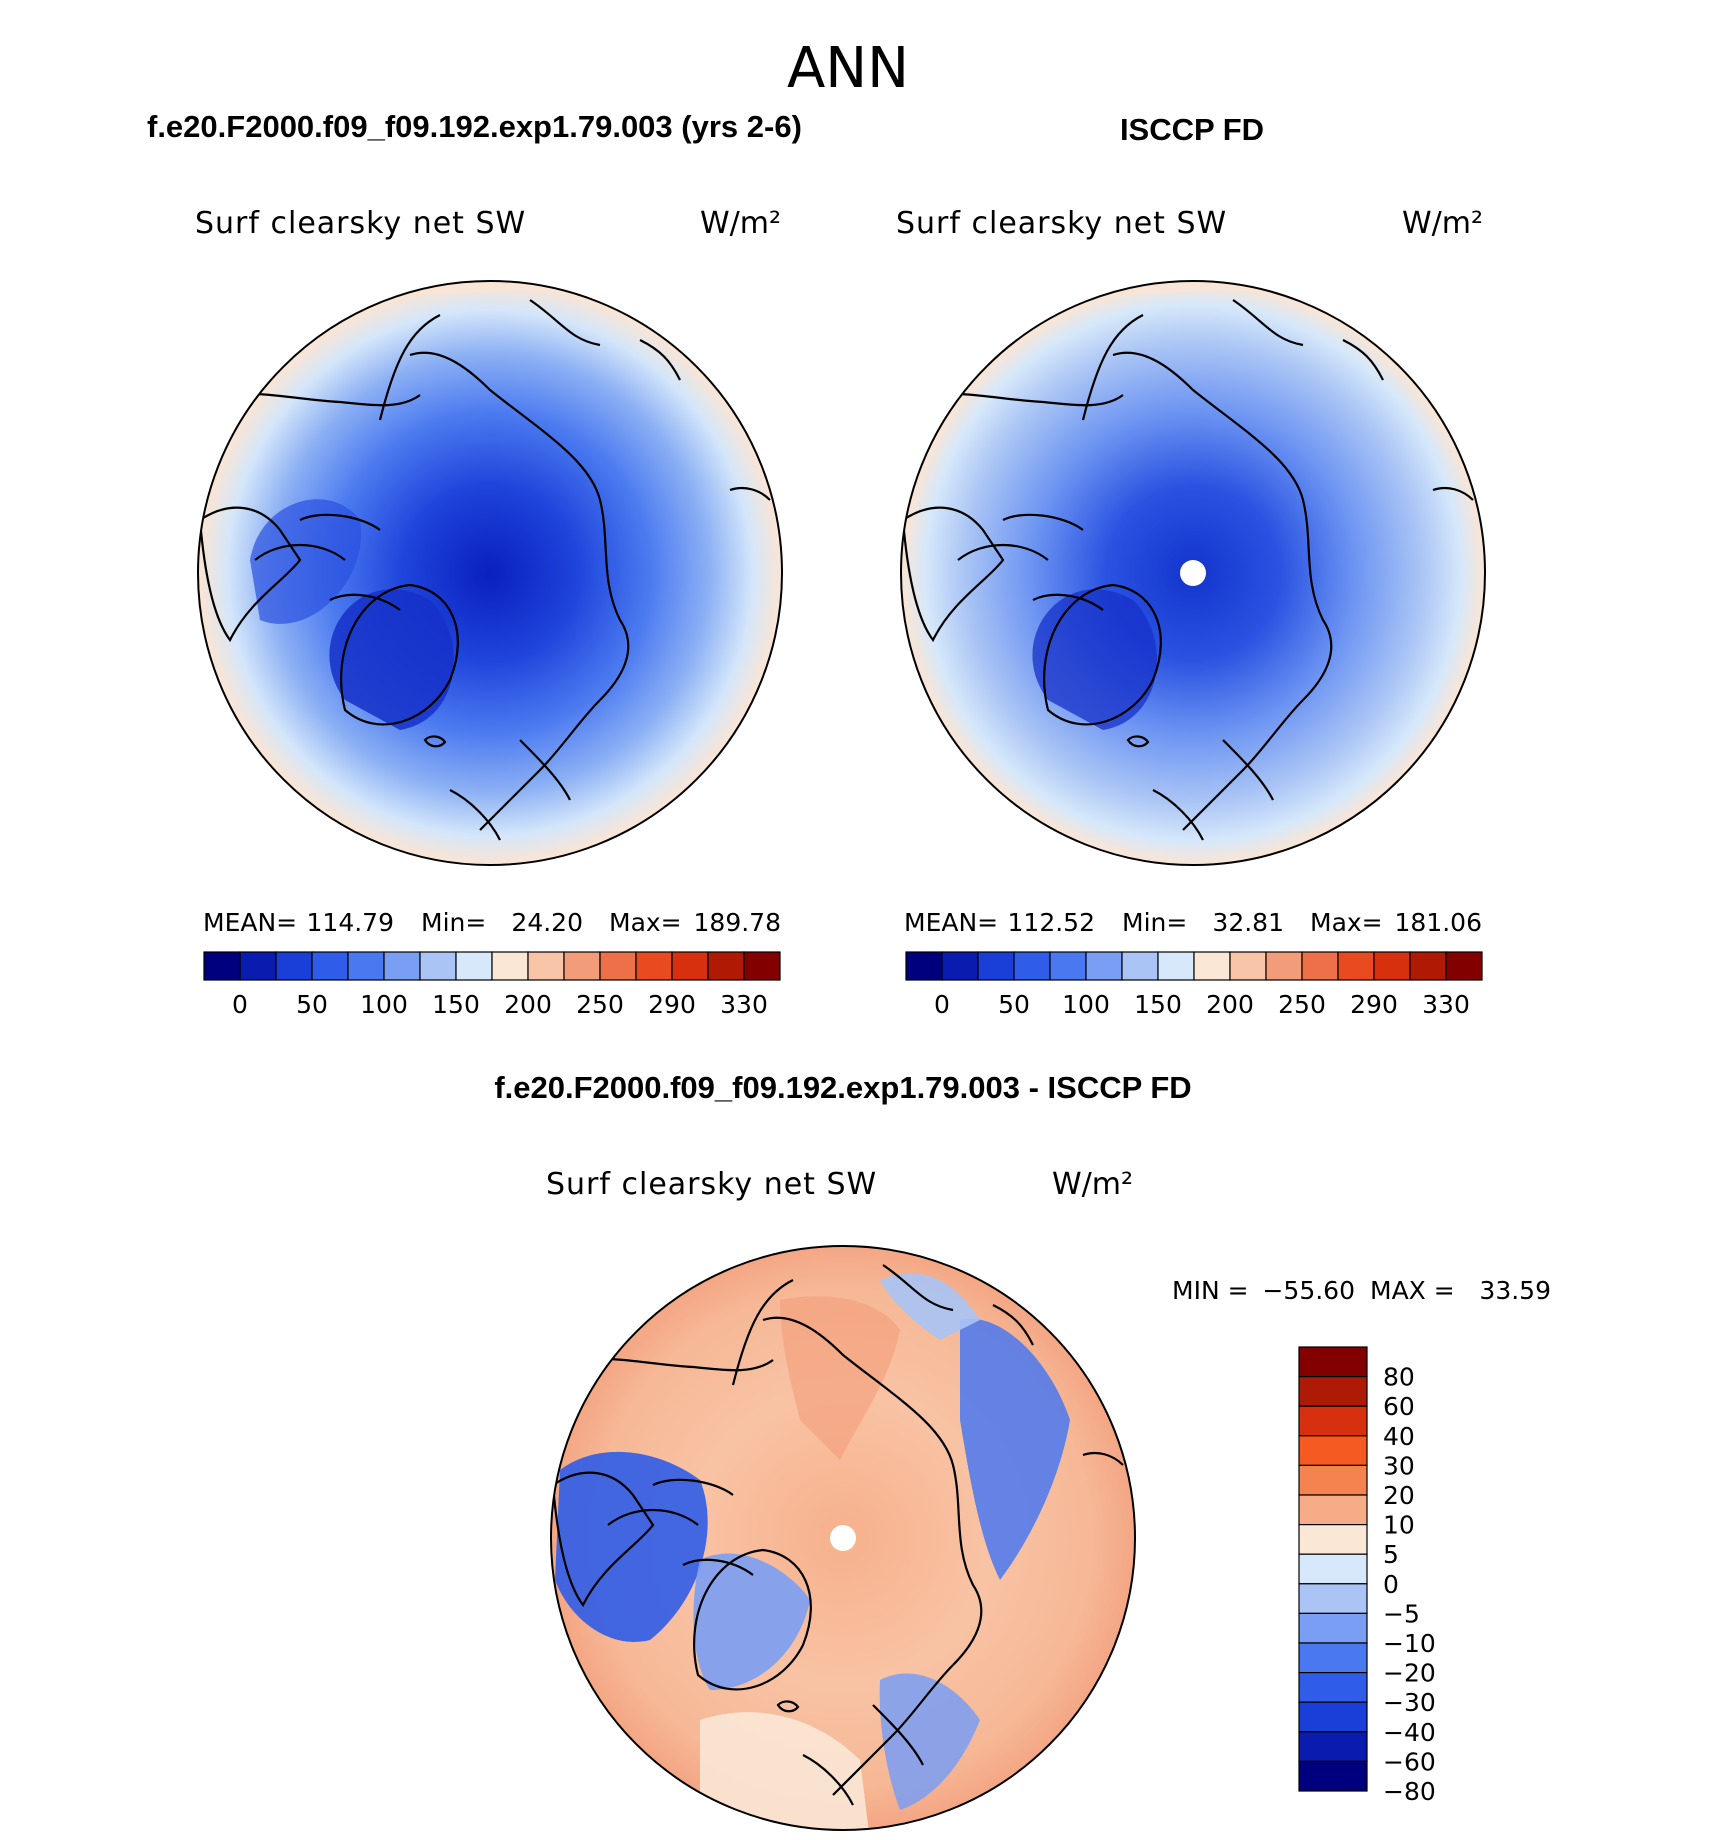 This screenshot has height=1840, width=1710. I want to click on colorbar-tick-label: 5, so click(1391, 1554).